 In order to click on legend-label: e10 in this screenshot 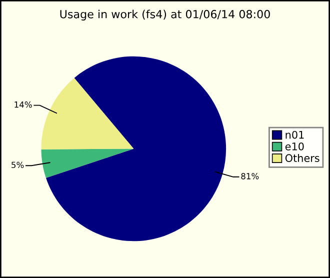, I will do `click(294, 146)`.